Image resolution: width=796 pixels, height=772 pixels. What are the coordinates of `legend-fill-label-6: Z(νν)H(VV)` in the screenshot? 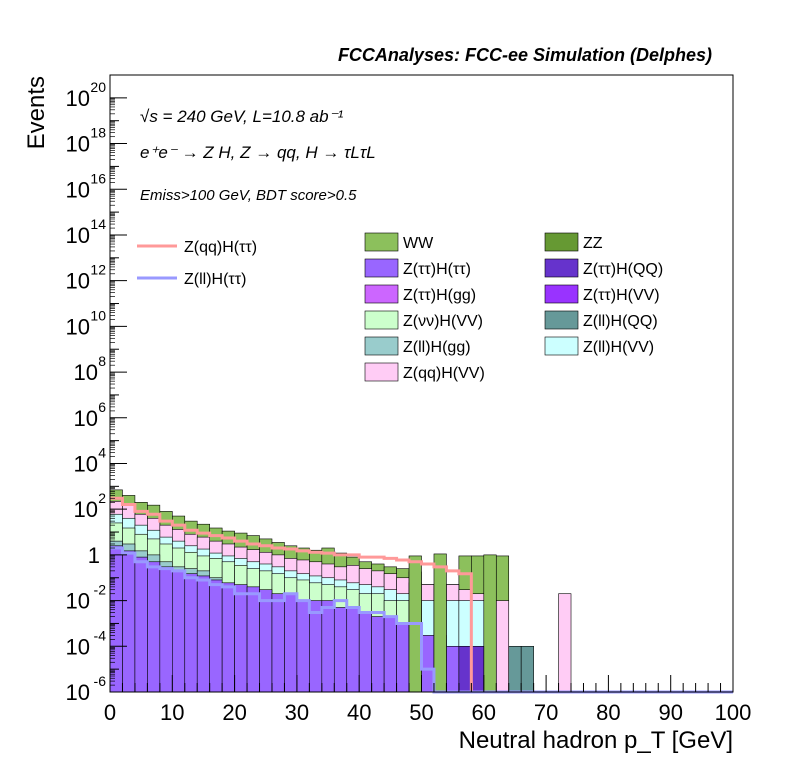 It's located at (443, 321).